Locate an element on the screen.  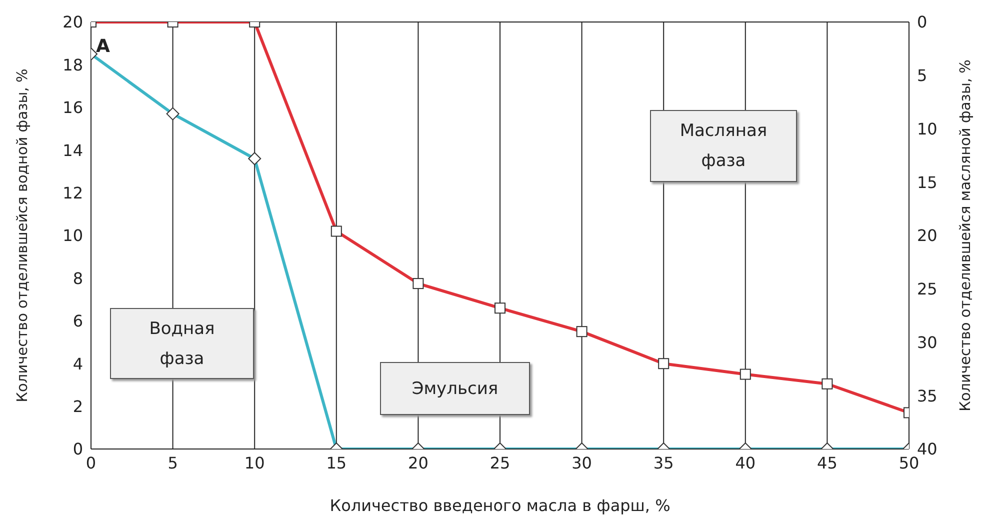
x-tick-label: 10 is located at coordinates (254, 462).